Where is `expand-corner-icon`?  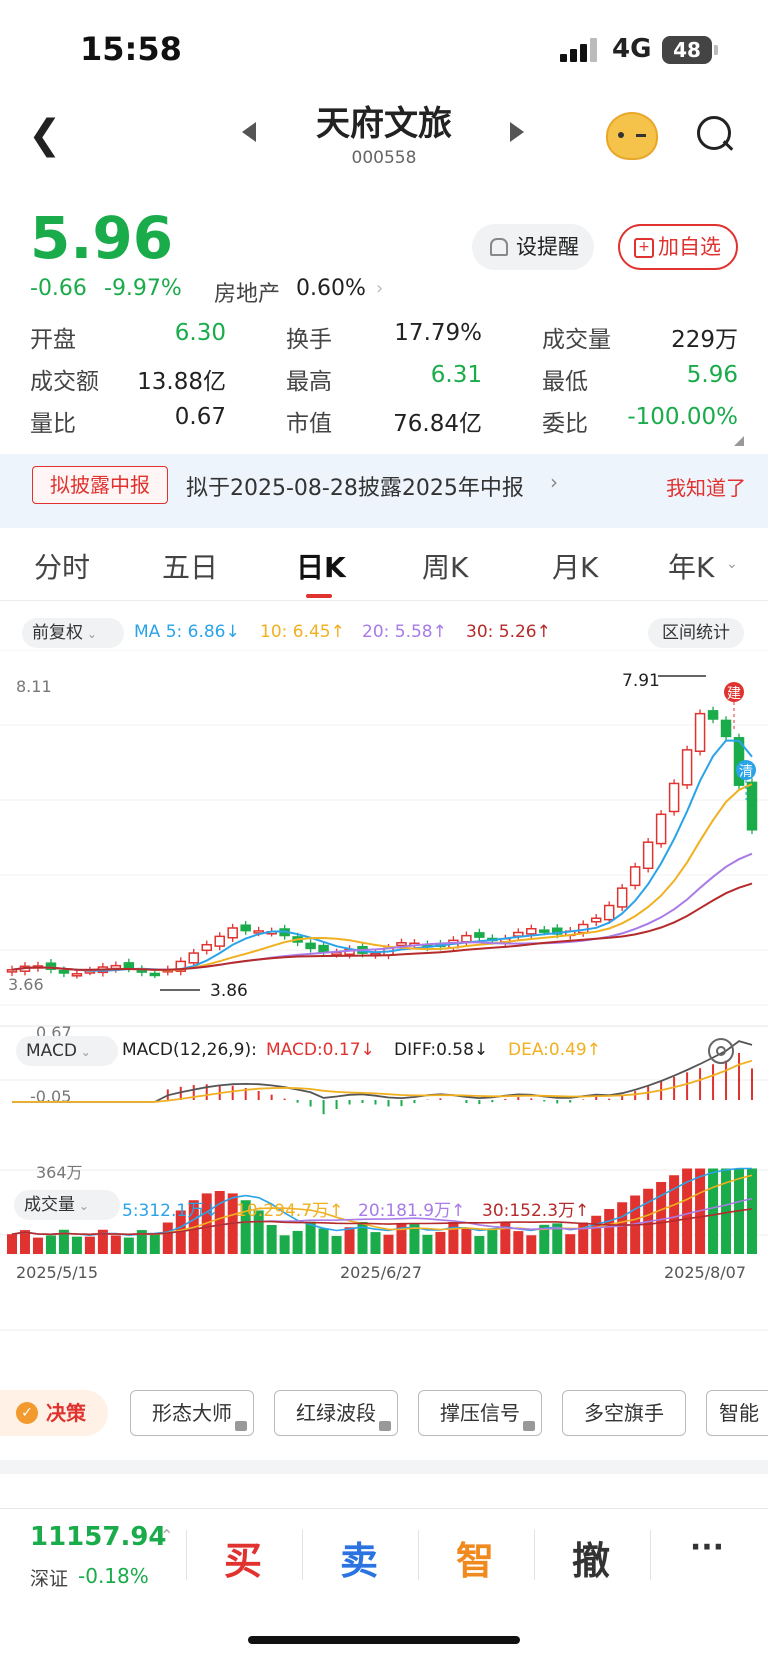 expand-corner-icon is located at coordinates (739, 441).